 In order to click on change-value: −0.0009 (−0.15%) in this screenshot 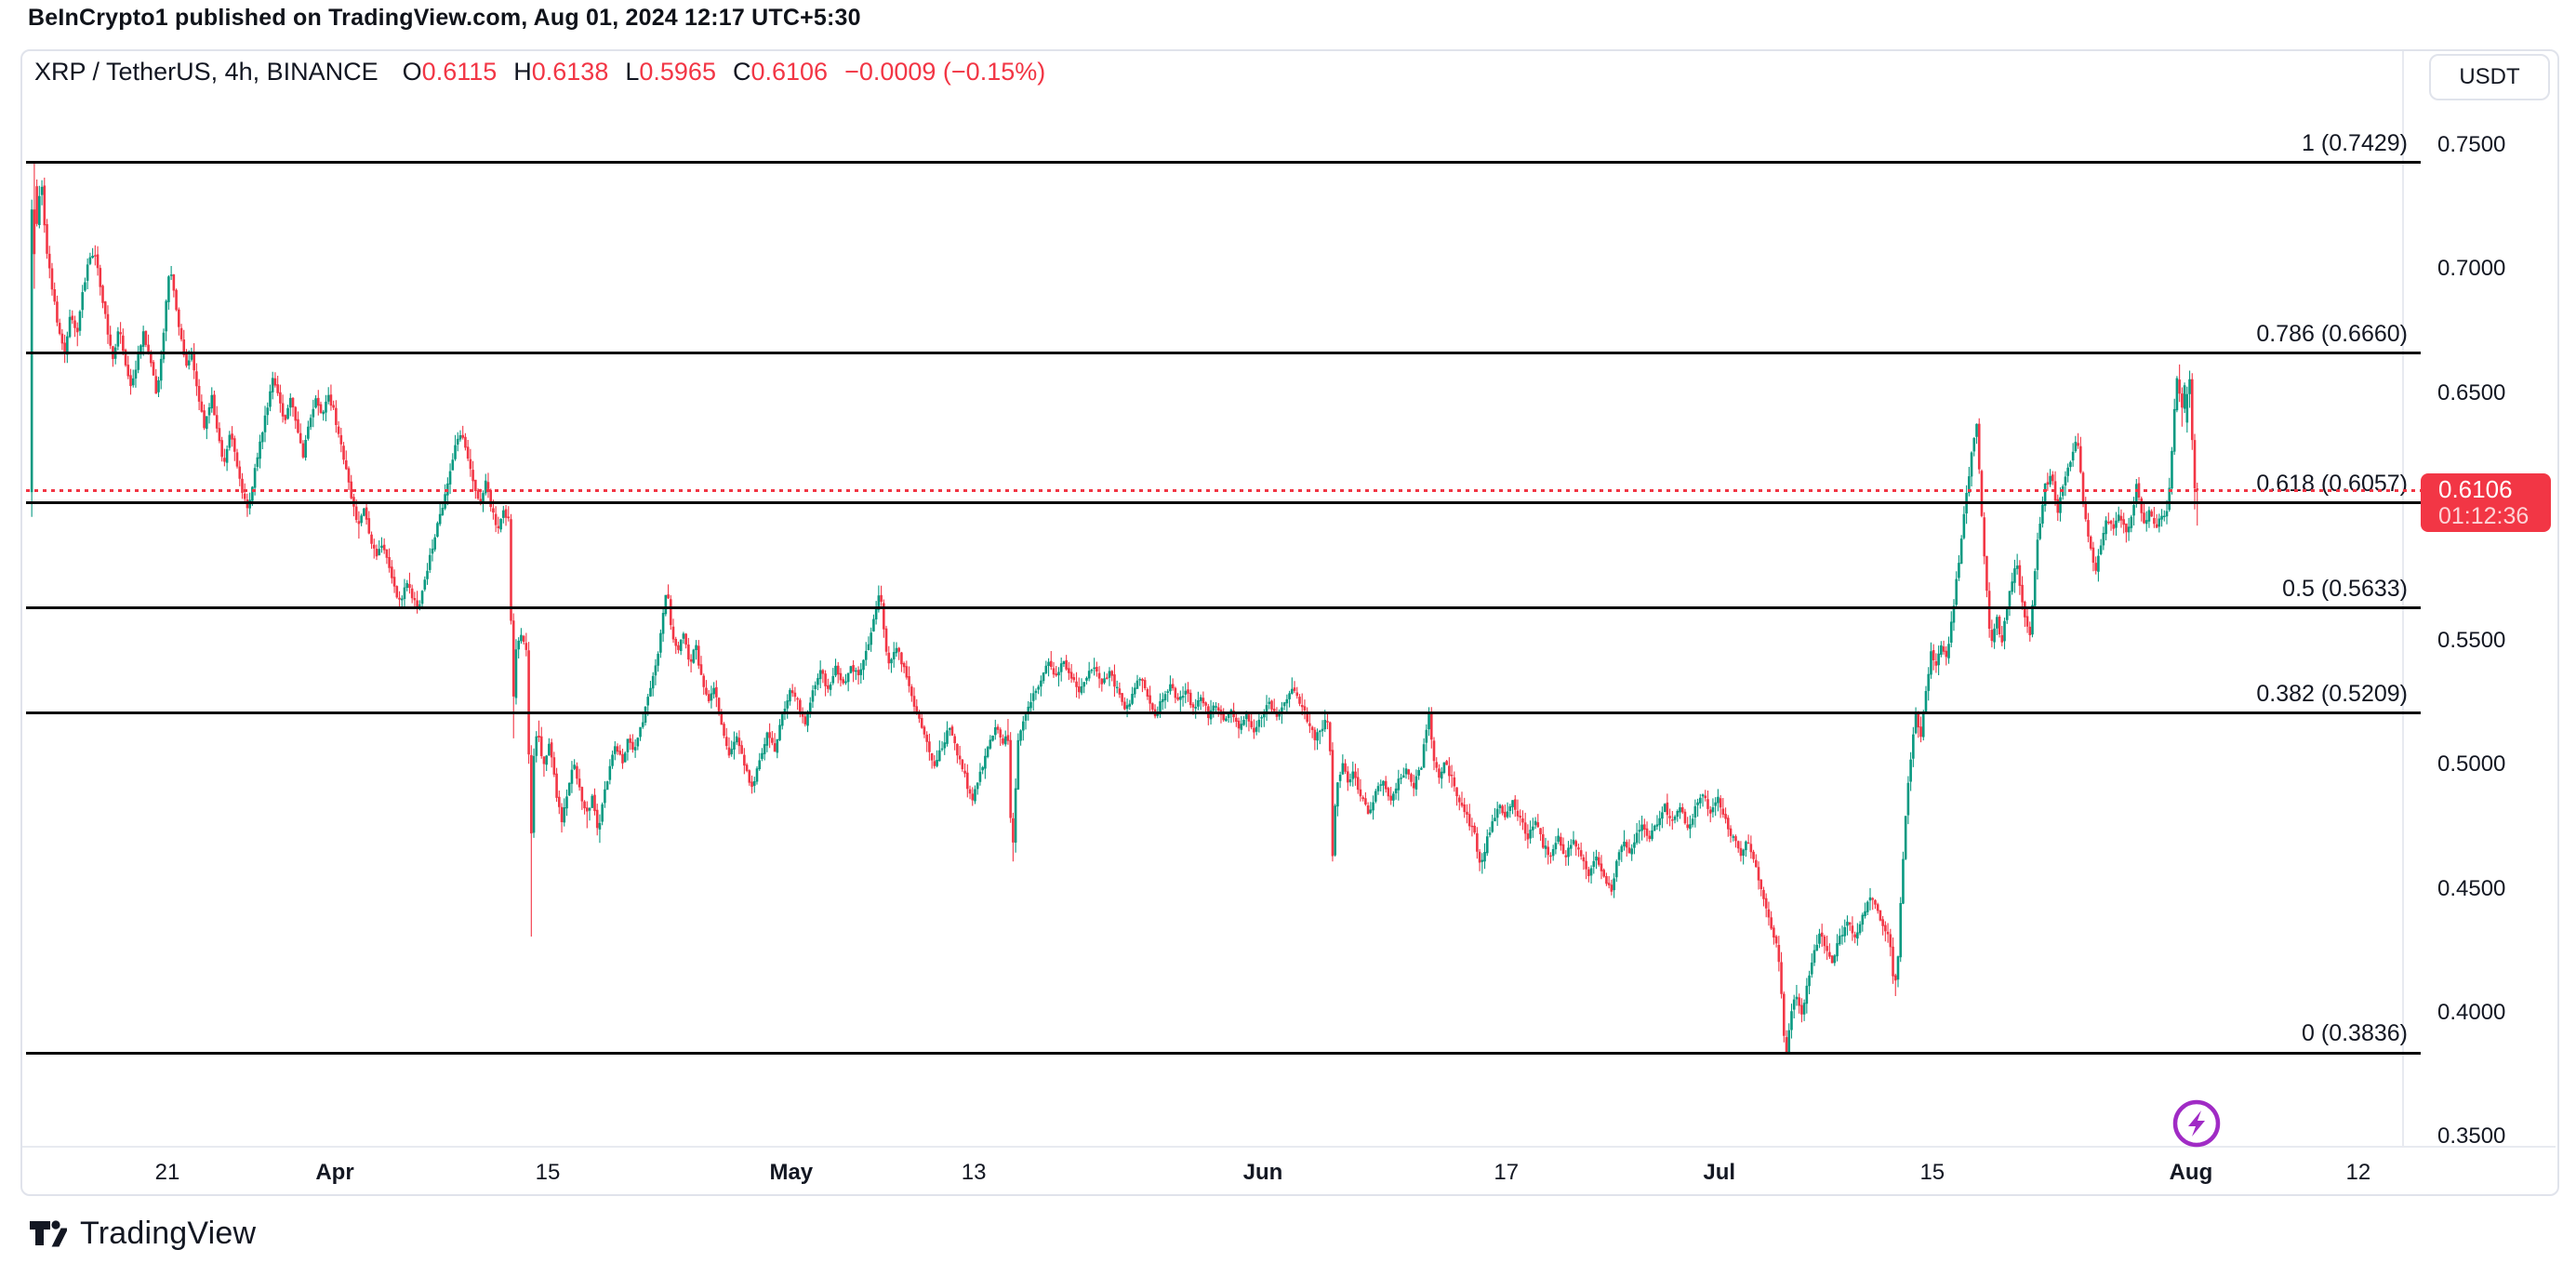, I will do `click(945, 72)`.